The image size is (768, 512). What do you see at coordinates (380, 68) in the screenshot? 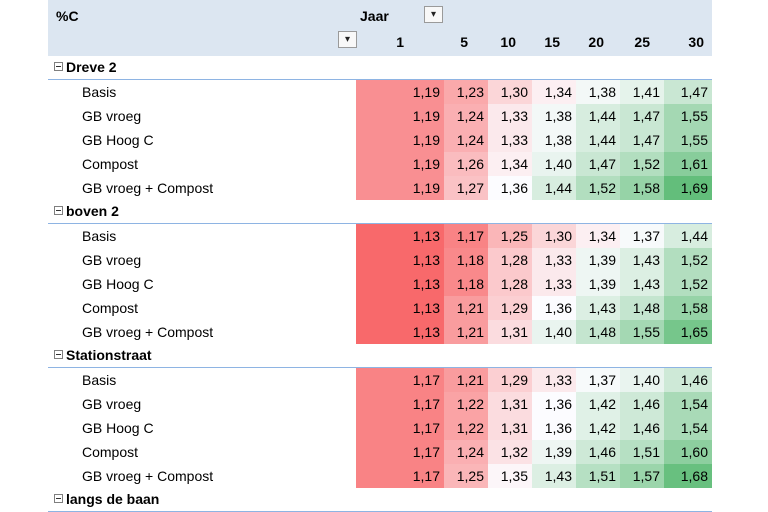
I see `group-header: Dreve 2` at bounding box center [380, 68].